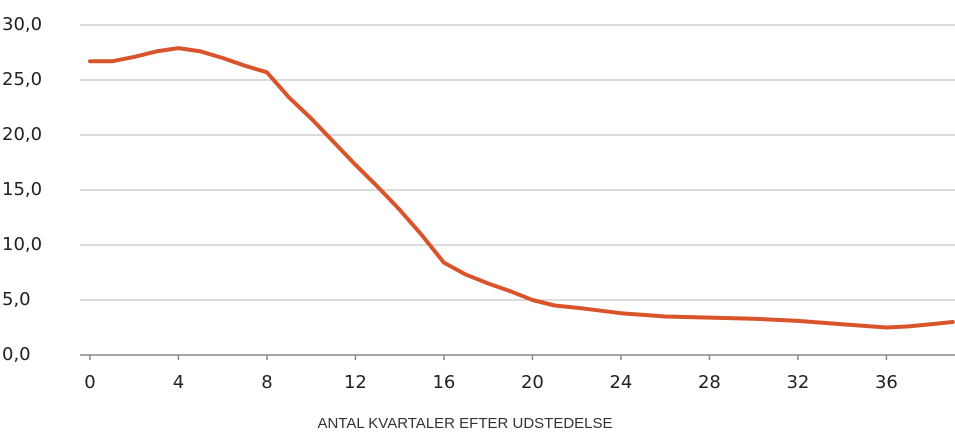  Describe the element at coordinates (16, 354) in the screenshot. I see `y-tick-label: 0,0` at that location.